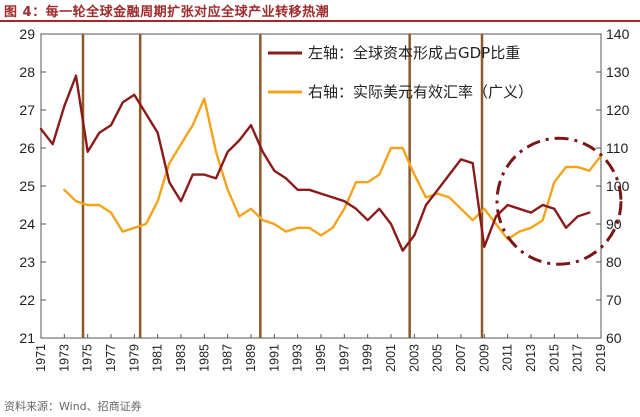  Describe the element at coordinates (88, 358) in the screenshot. I see `x-tick-label: 1975` at that location.